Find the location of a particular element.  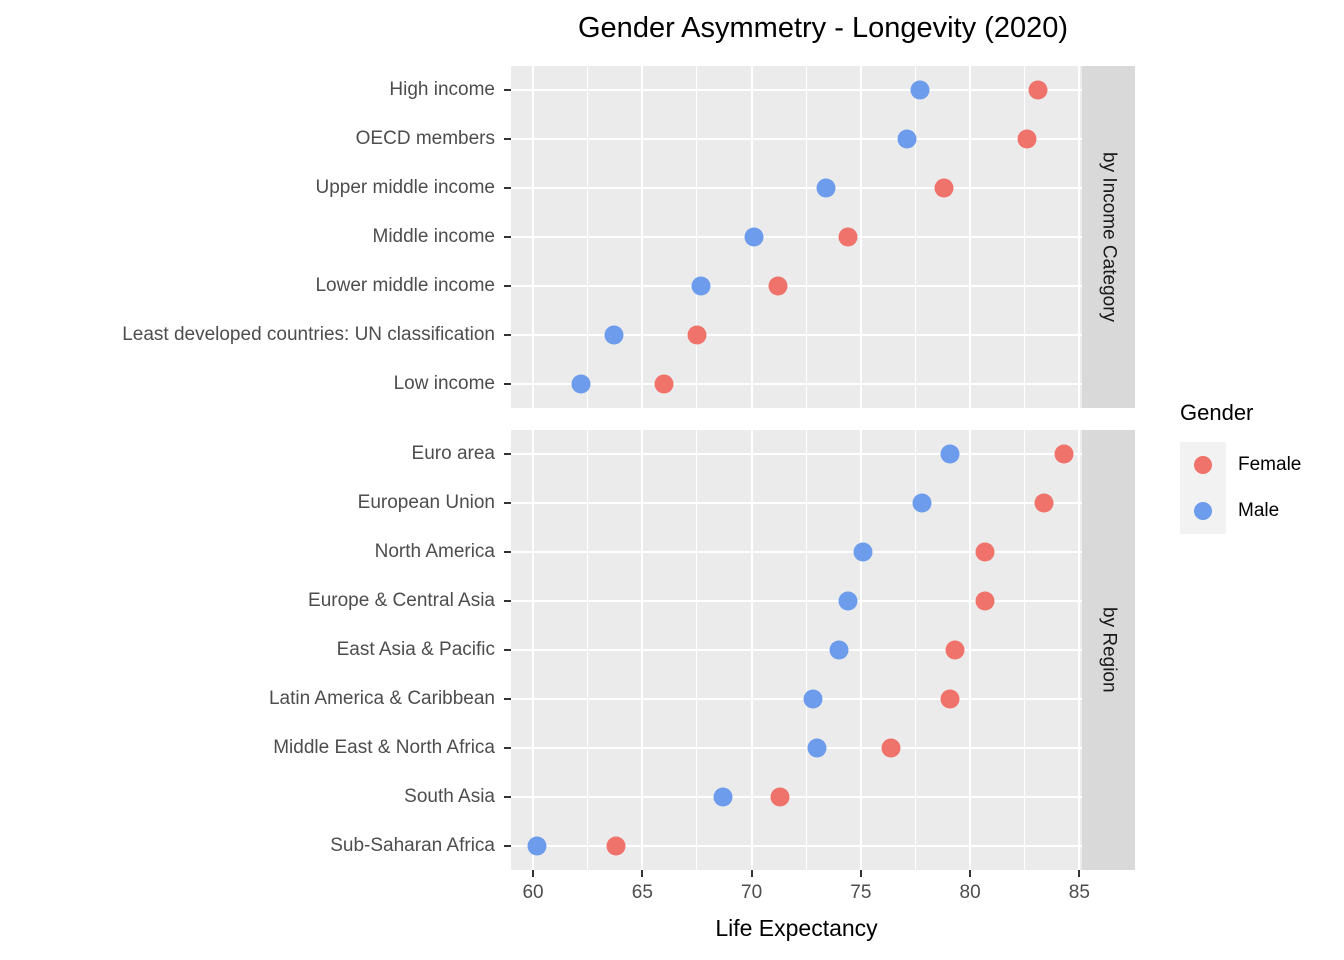

category-label: Euro area is located at coordinates (453, 454).